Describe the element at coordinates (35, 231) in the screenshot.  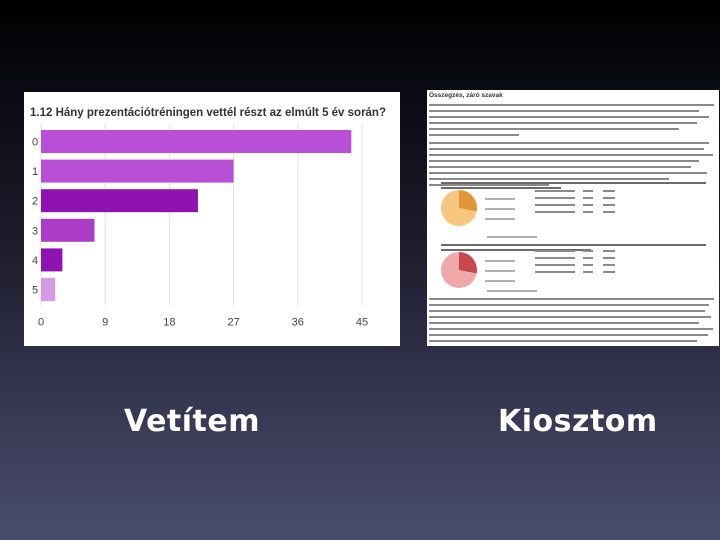
I see `y-tick-label: 3` at that location.